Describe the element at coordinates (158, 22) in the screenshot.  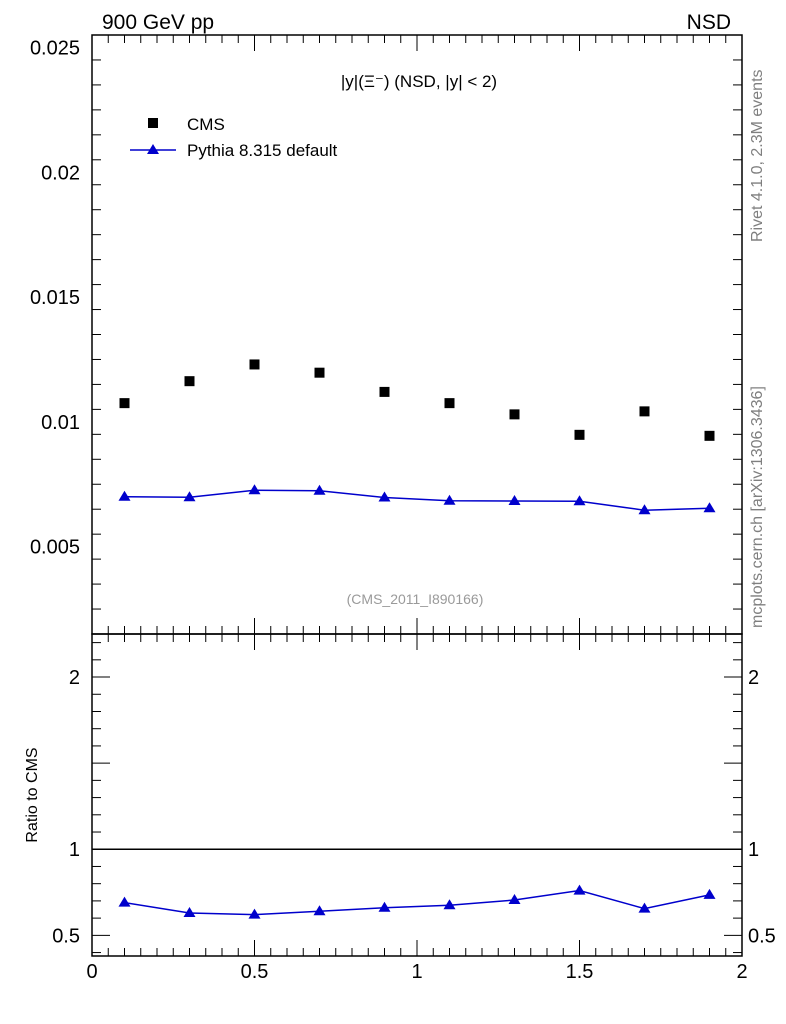
I see `header-left-label: 900 GeV pp` at that location.